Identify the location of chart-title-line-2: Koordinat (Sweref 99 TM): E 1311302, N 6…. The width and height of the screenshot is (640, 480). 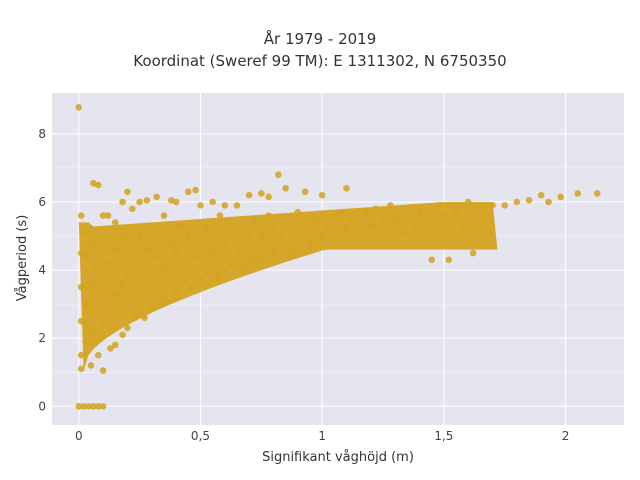
(320, 61).